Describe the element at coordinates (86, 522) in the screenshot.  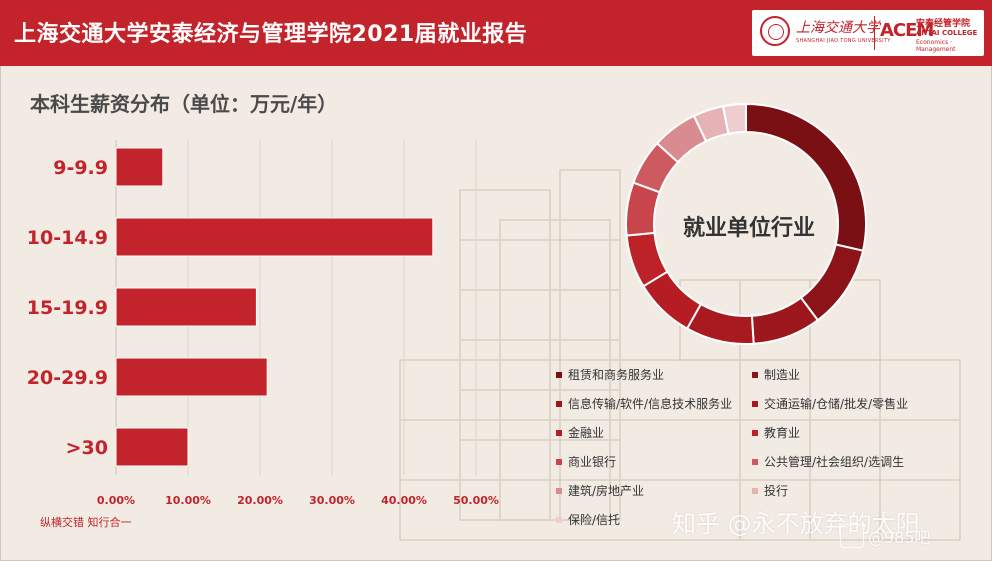
I see `footnote: 纵横交错 知行合一` at that location.